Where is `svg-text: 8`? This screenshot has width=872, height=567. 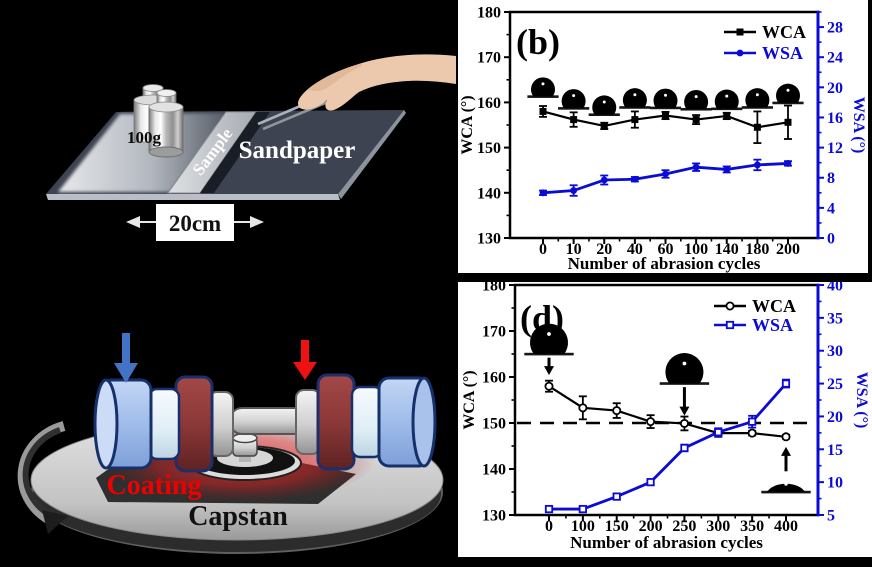 svg-text: 8 is located at coordinates (831, 178).